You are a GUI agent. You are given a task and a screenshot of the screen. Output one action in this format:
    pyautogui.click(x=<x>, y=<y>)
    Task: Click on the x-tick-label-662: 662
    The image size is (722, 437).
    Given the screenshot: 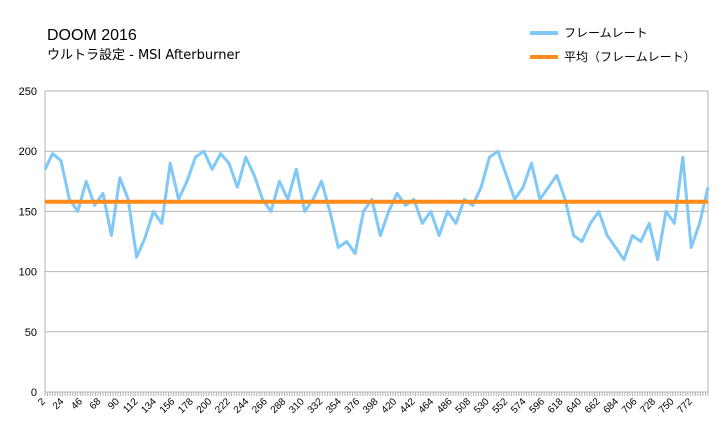 What is the action you would take?
    pyautogui.click(x=593, y=406)
    